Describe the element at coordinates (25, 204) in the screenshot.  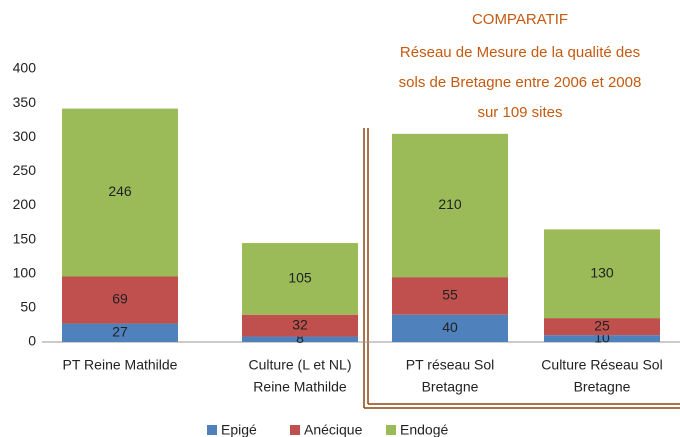
I see `y-tick-label: 200` at that location.